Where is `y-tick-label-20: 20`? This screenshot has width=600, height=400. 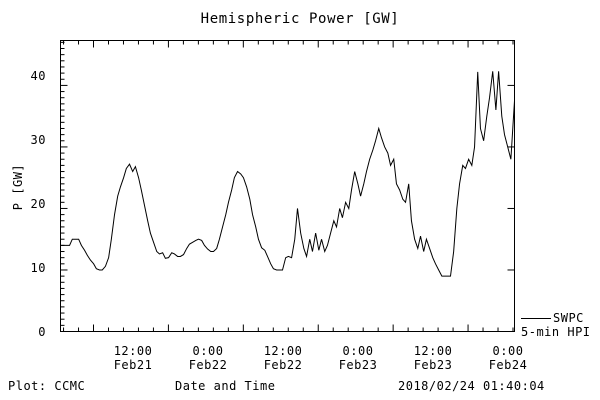 y-tick-label-20: 20 is located at coordinates (38, 204).